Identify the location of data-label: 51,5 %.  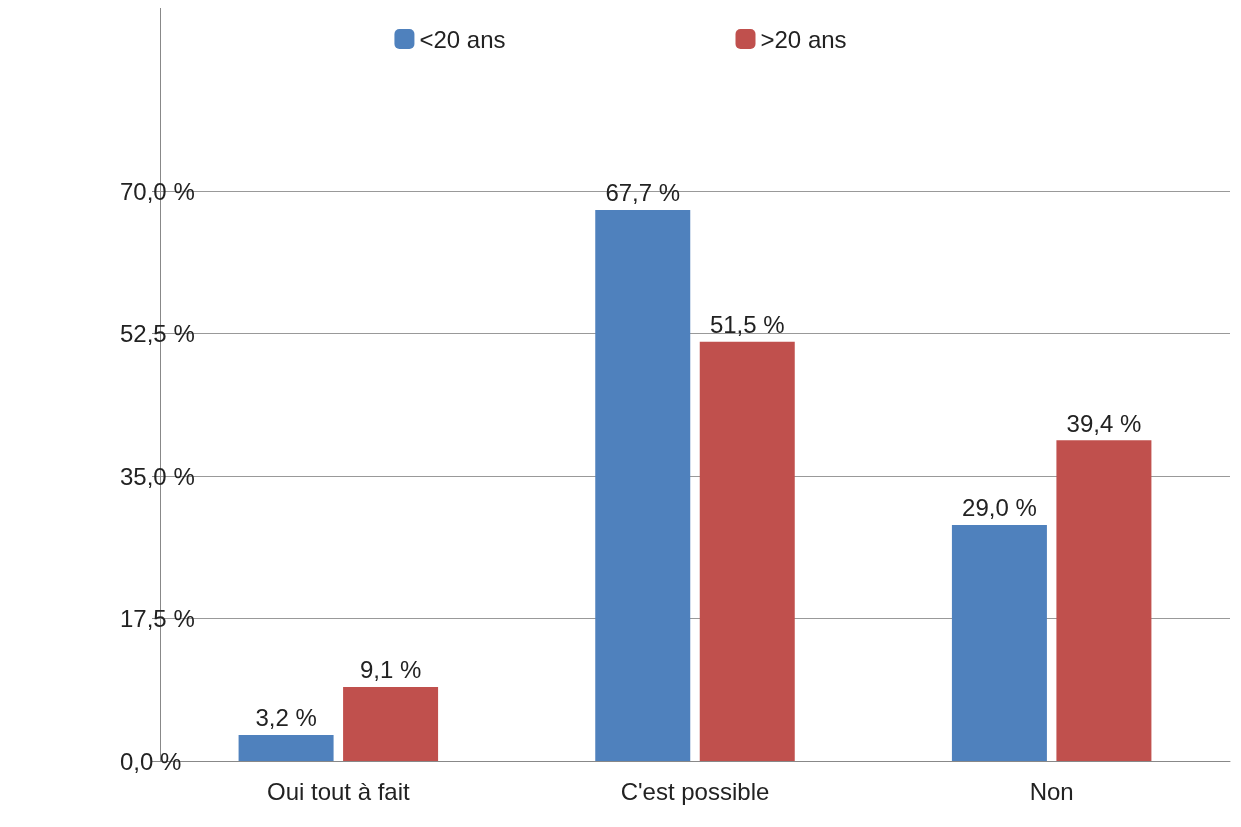
(747, 325).